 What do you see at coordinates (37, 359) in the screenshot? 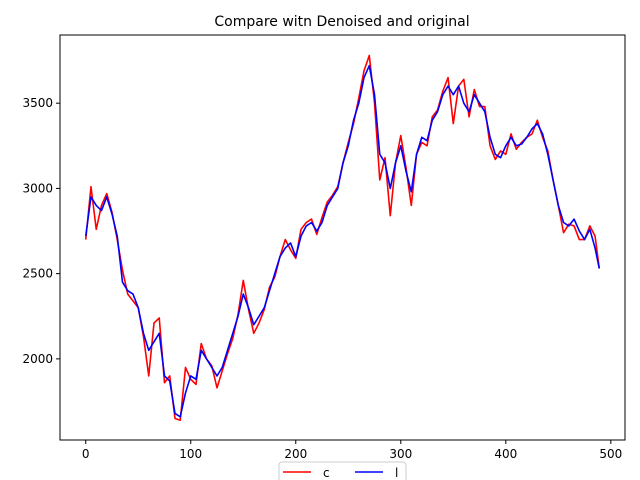
I see `y-tick-label: 2000` at bounding box center [37, 359].